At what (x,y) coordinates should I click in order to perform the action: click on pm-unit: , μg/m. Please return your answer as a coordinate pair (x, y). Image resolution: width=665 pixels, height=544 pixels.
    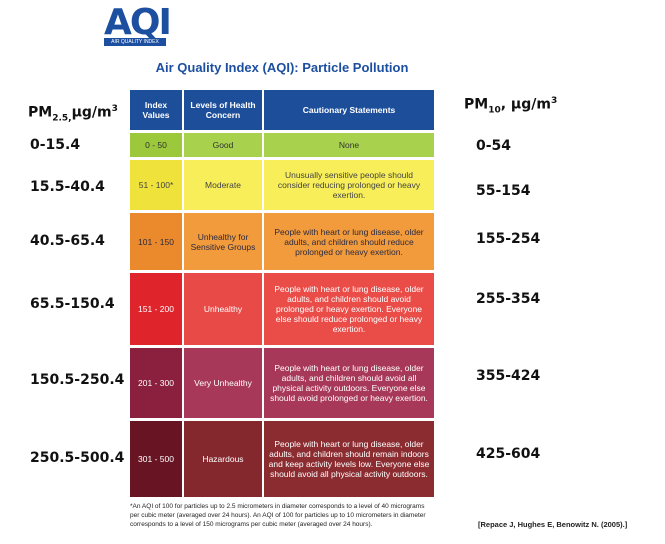
    Looking at the image, I should click on (525, 104).